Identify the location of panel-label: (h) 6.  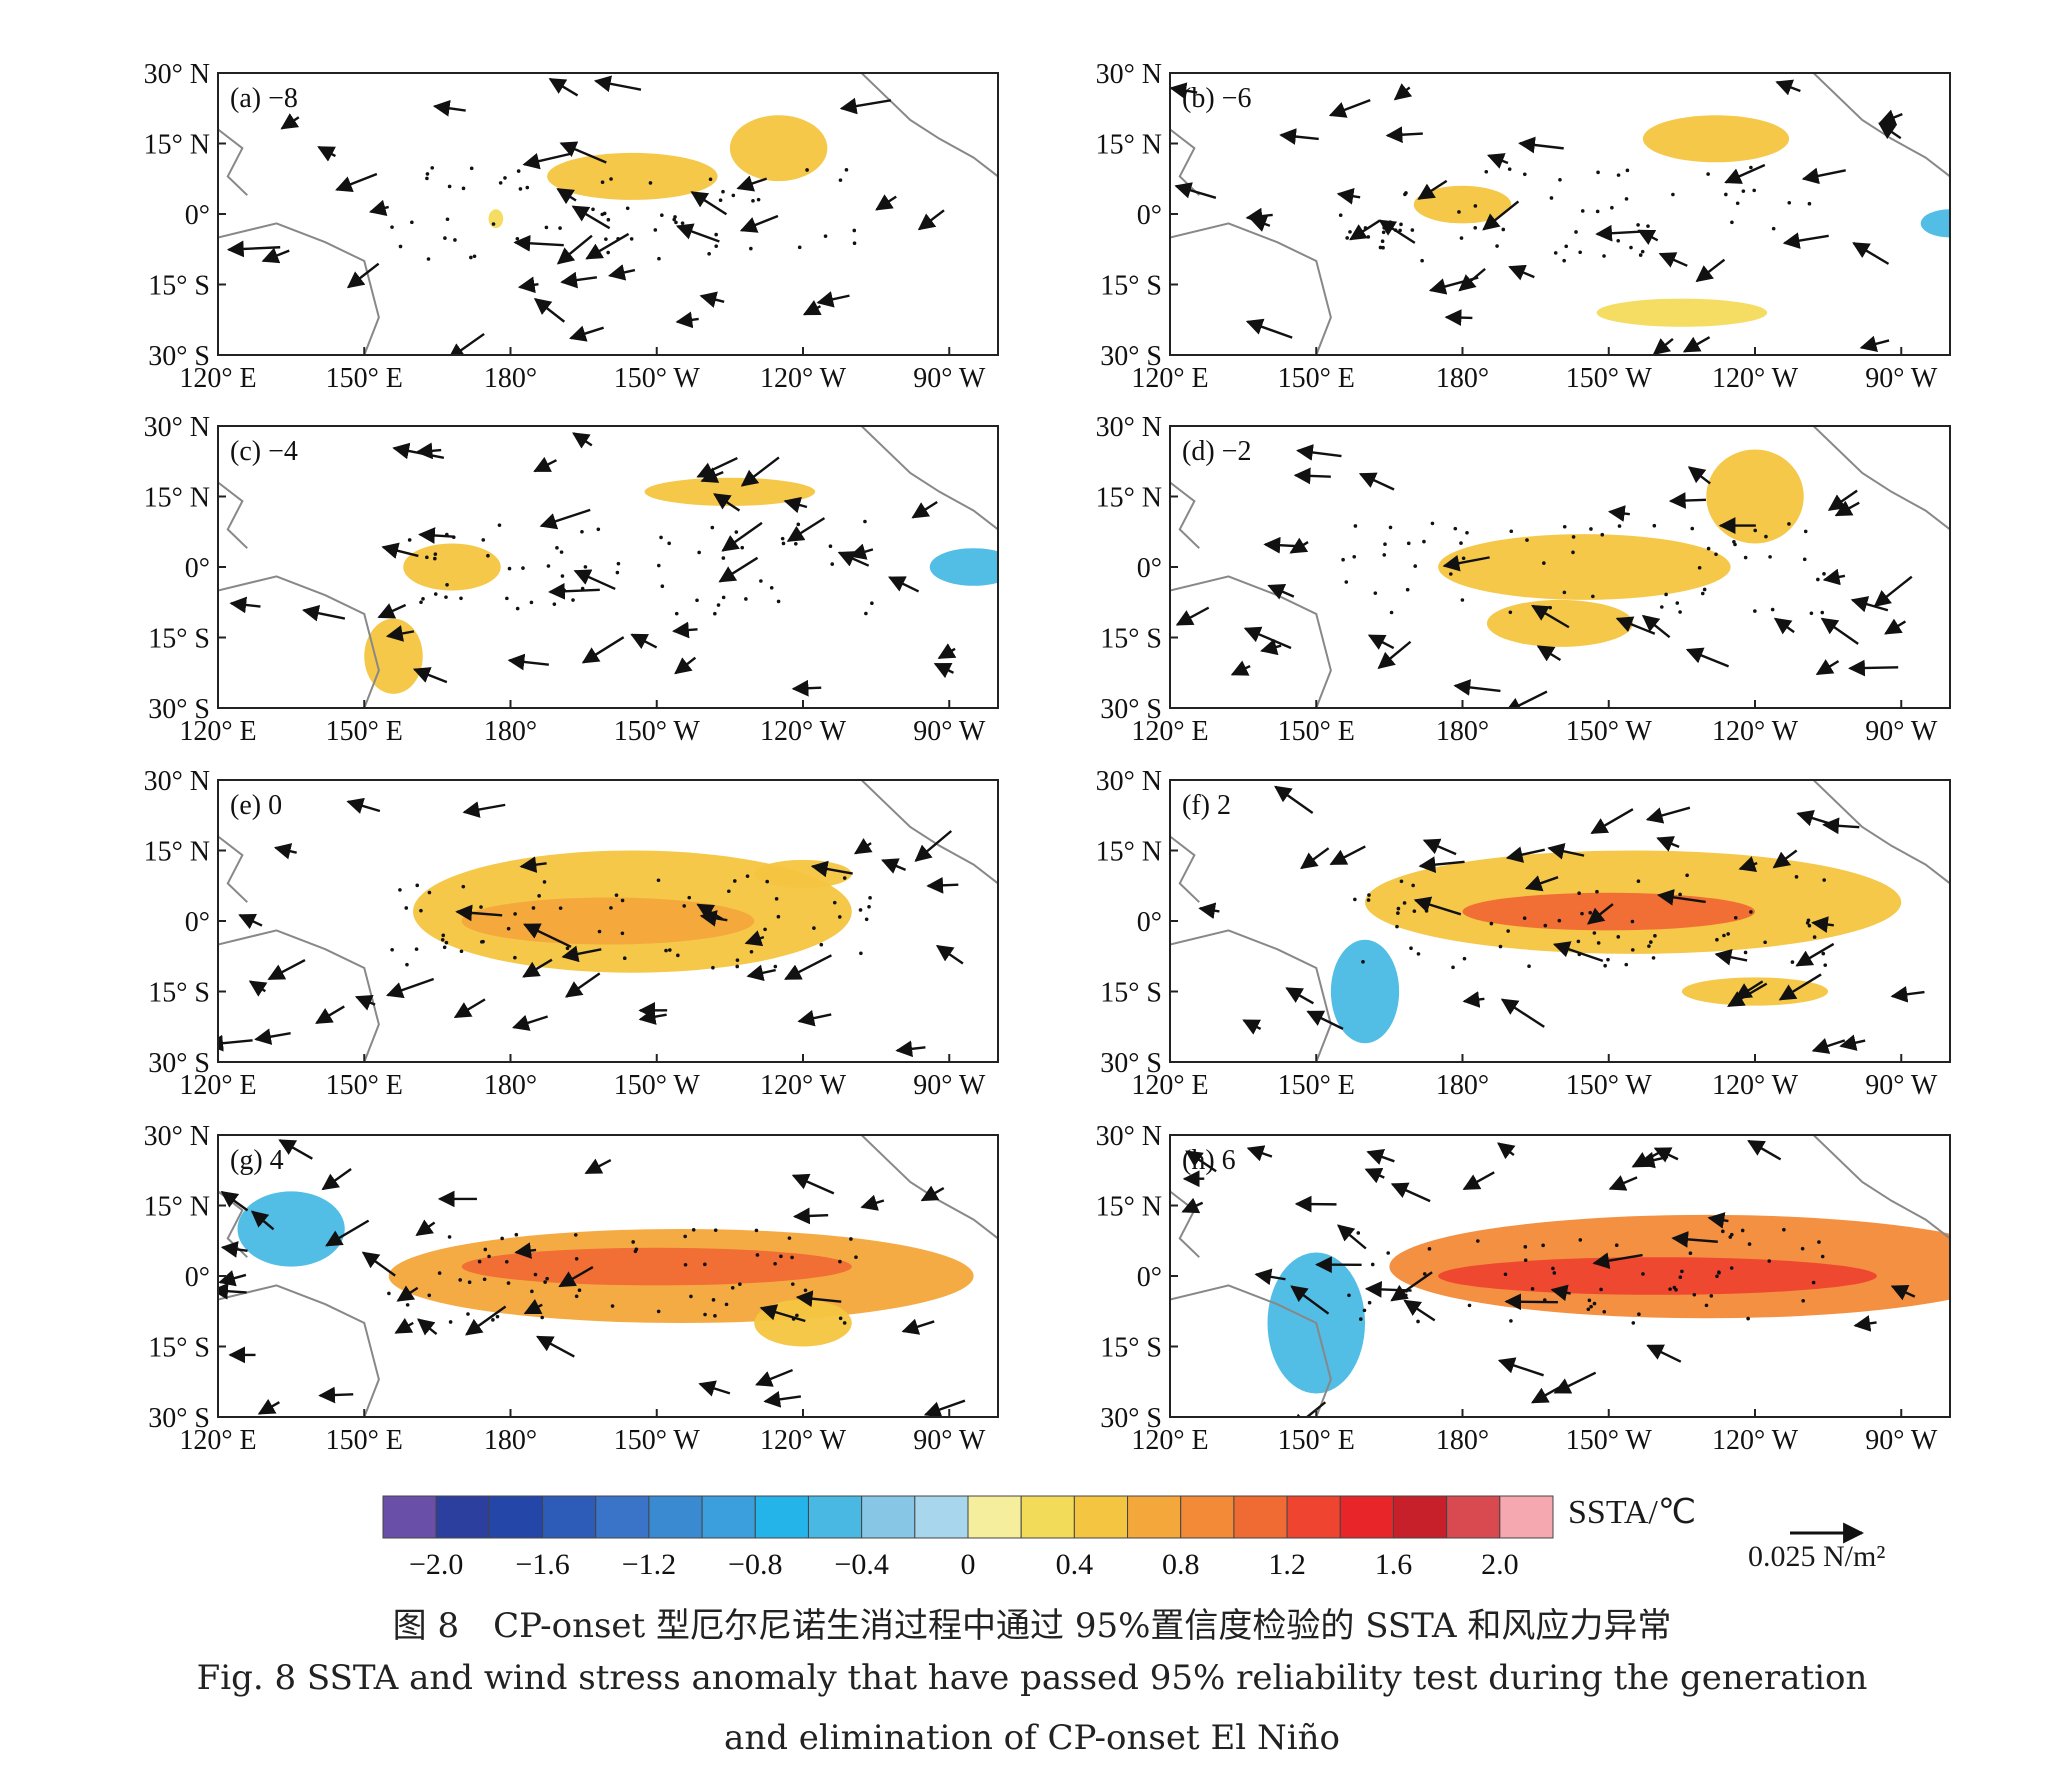
(1209, 1160).